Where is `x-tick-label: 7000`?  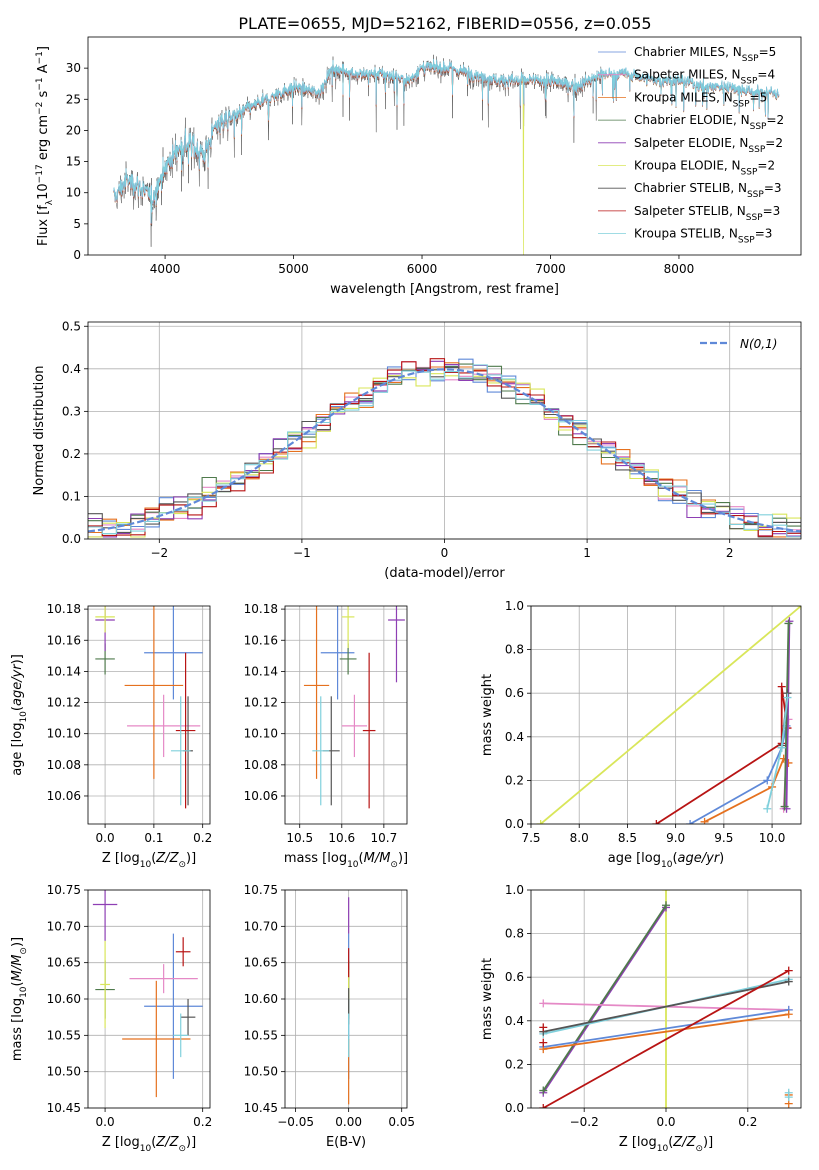 x-tick-label: 7000 is located at coordinates (550, 269).